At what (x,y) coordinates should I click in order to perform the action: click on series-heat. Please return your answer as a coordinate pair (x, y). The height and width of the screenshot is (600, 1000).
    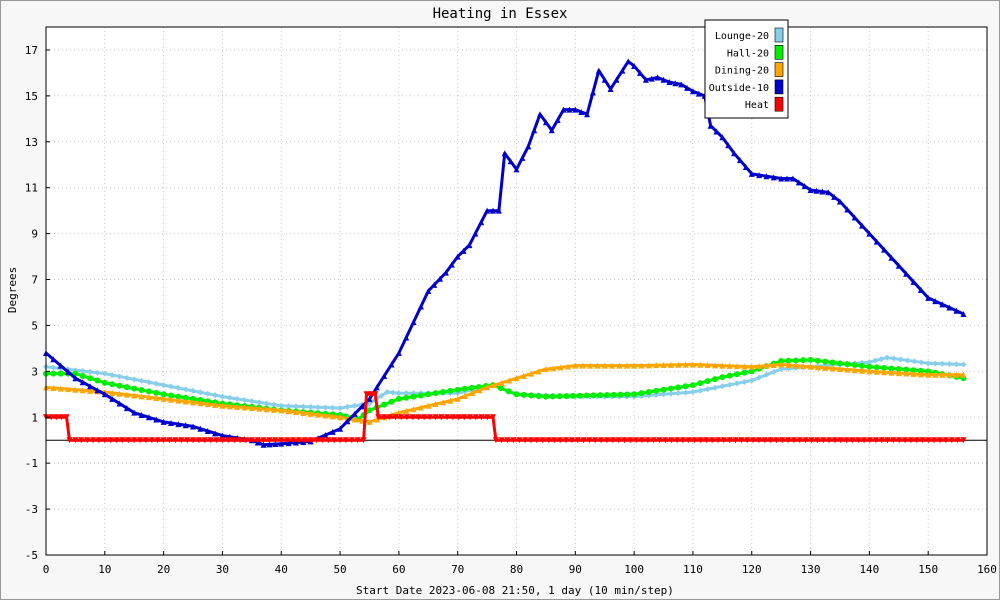
    Looking at the image, I should click on (505, 417).